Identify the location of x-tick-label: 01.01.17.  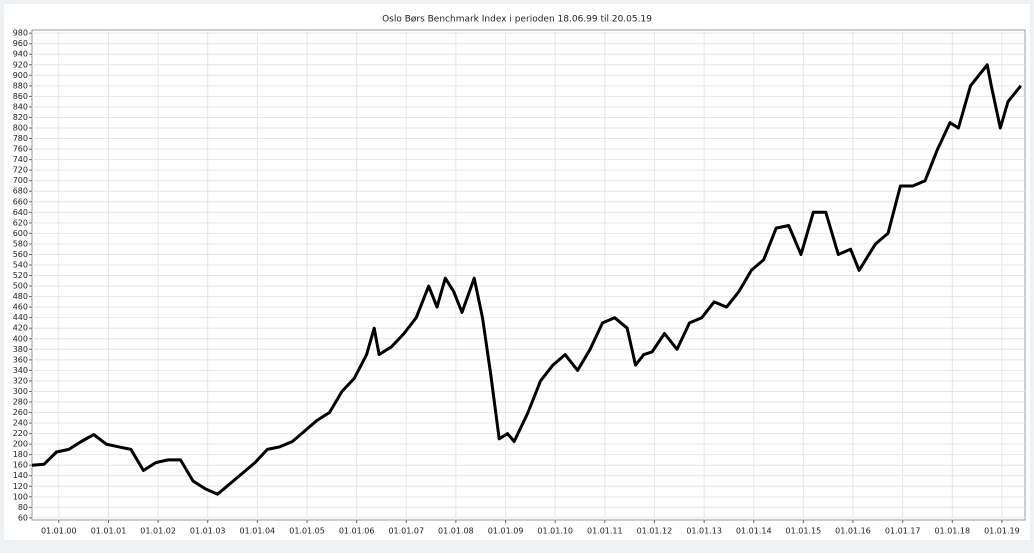
(903, 531).